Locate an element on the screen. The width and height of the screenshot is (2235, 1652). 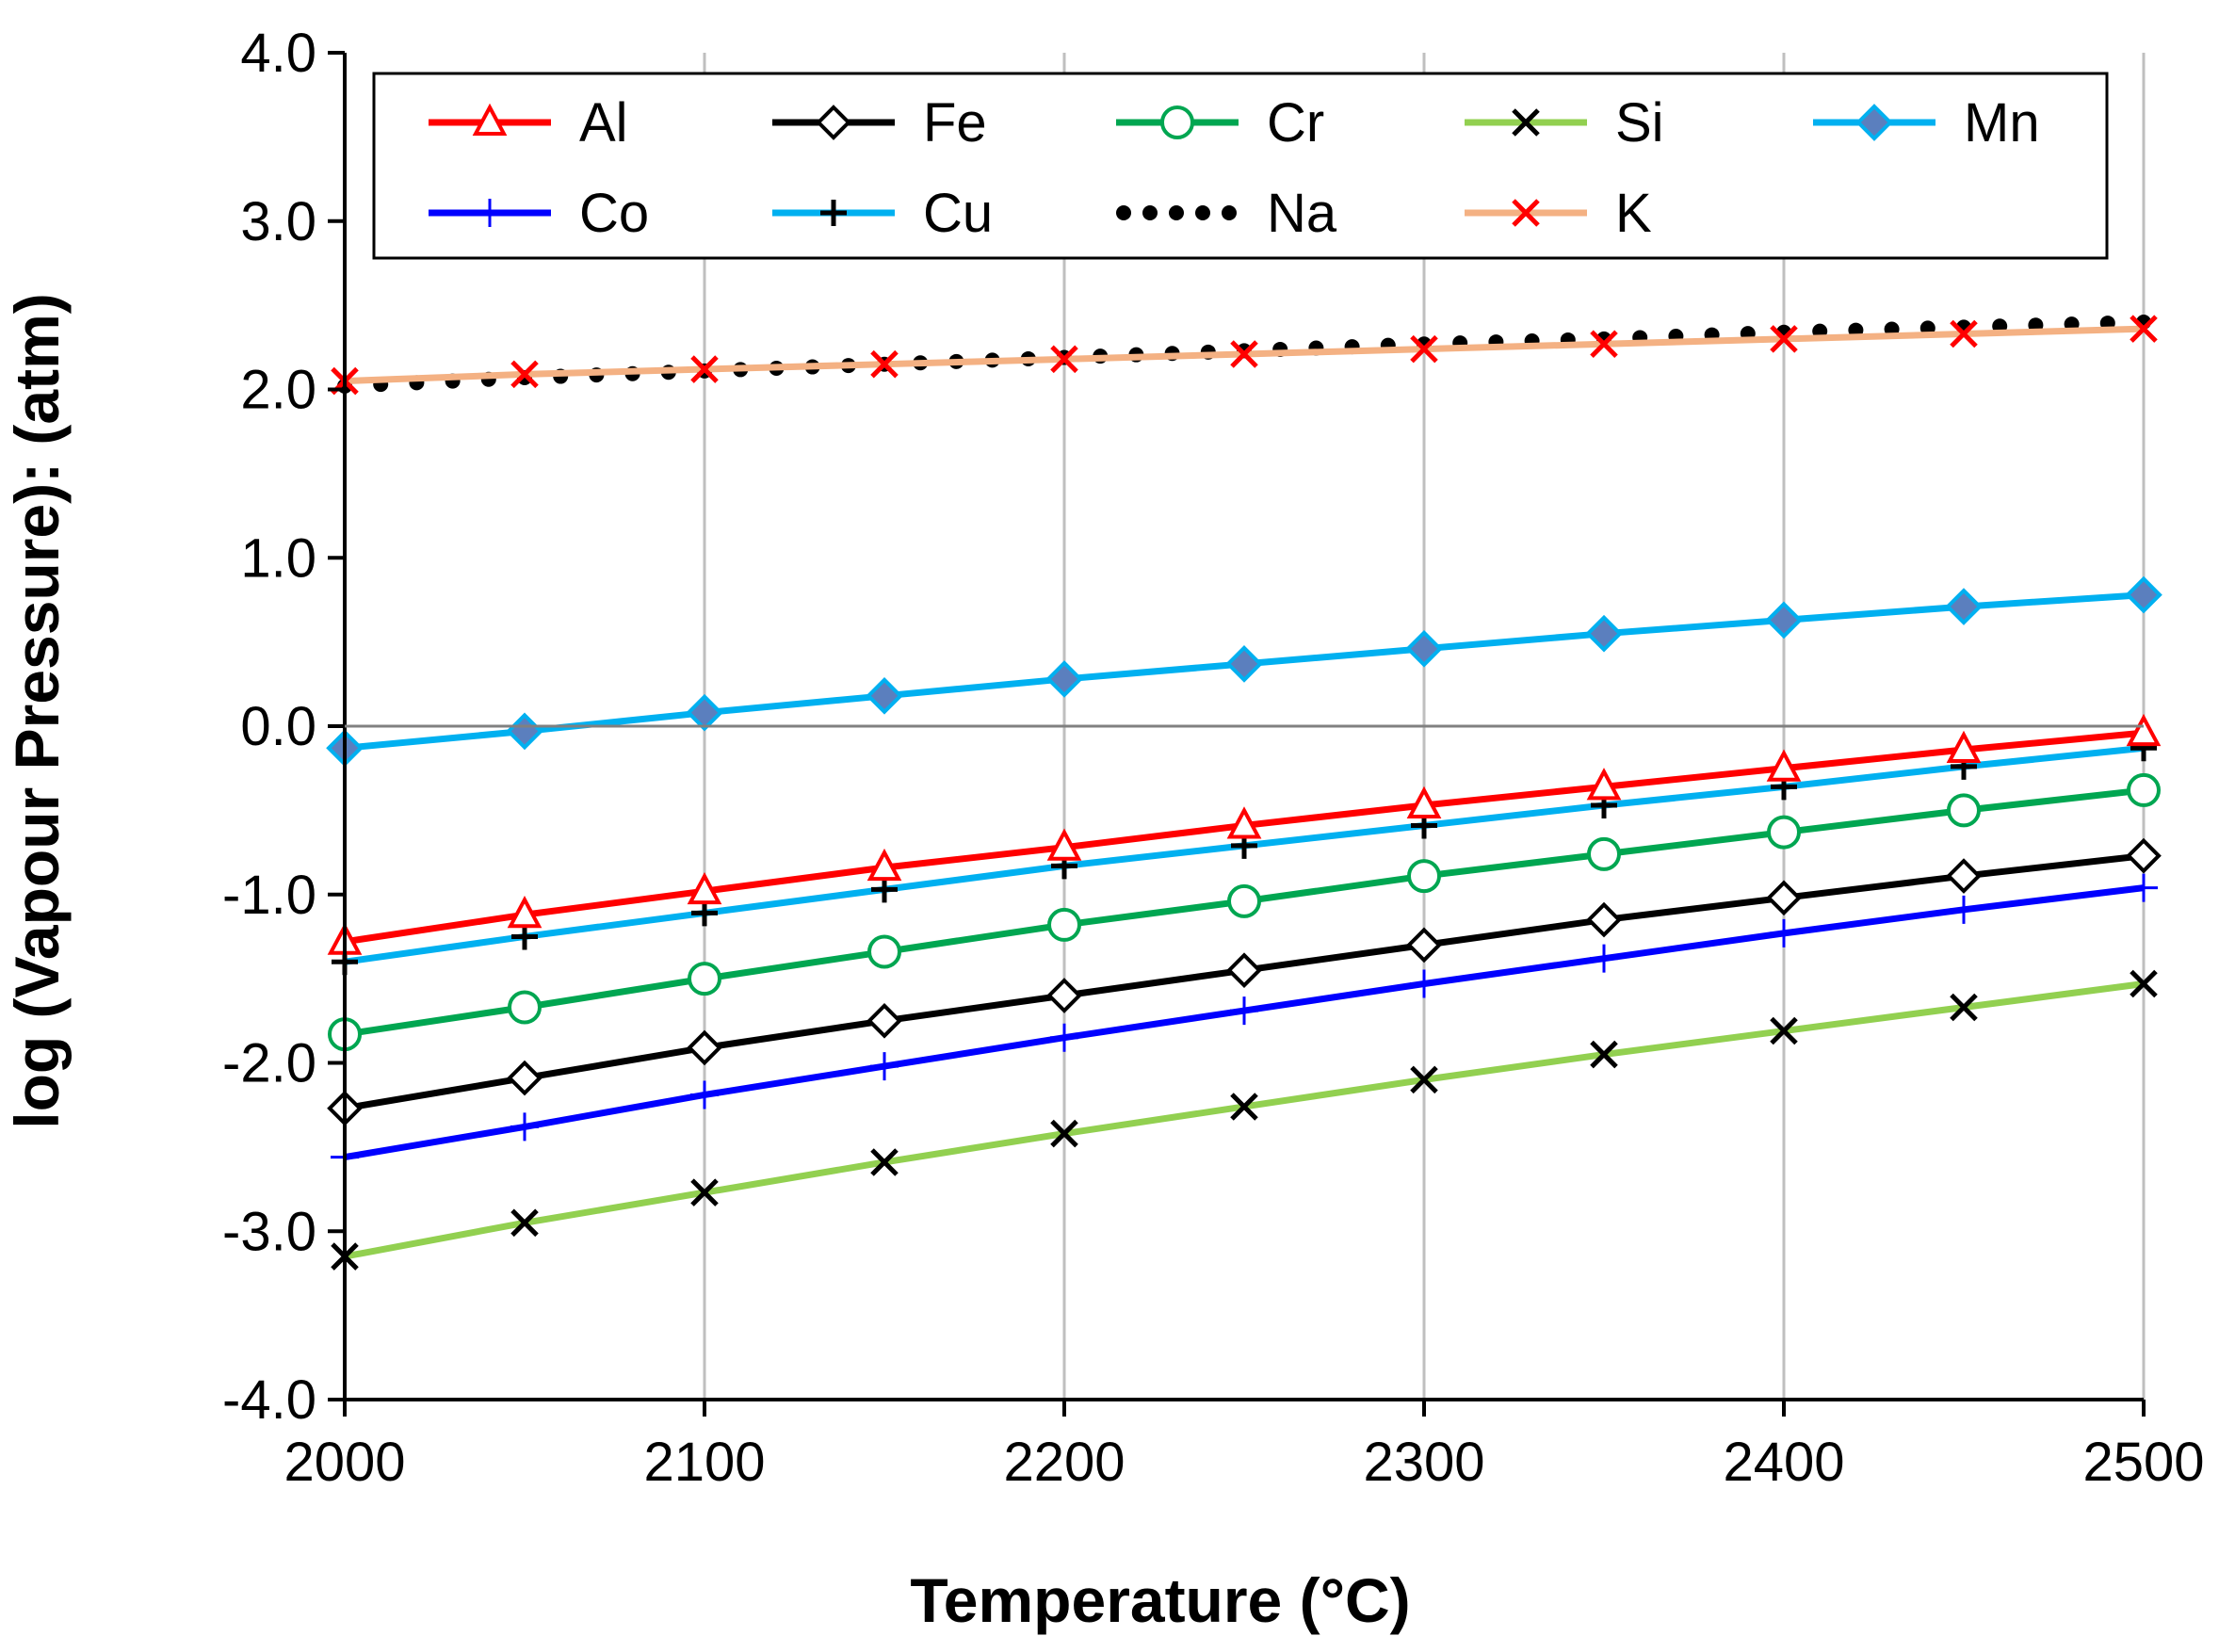
y-axis-title: log (Vapour Pressure): (atm) is located at coordinates (37, 711).